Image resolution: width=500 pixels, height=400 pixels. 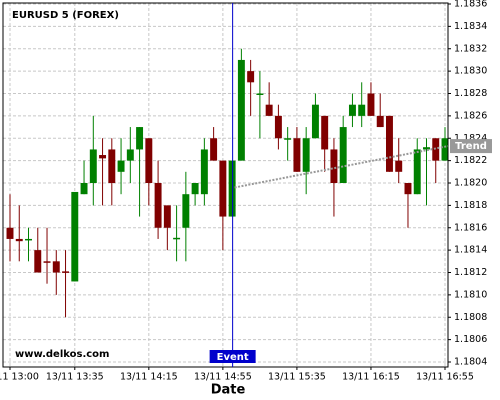 I want to click on y-tick-label: 1.1824, so click(x=470, y=138).